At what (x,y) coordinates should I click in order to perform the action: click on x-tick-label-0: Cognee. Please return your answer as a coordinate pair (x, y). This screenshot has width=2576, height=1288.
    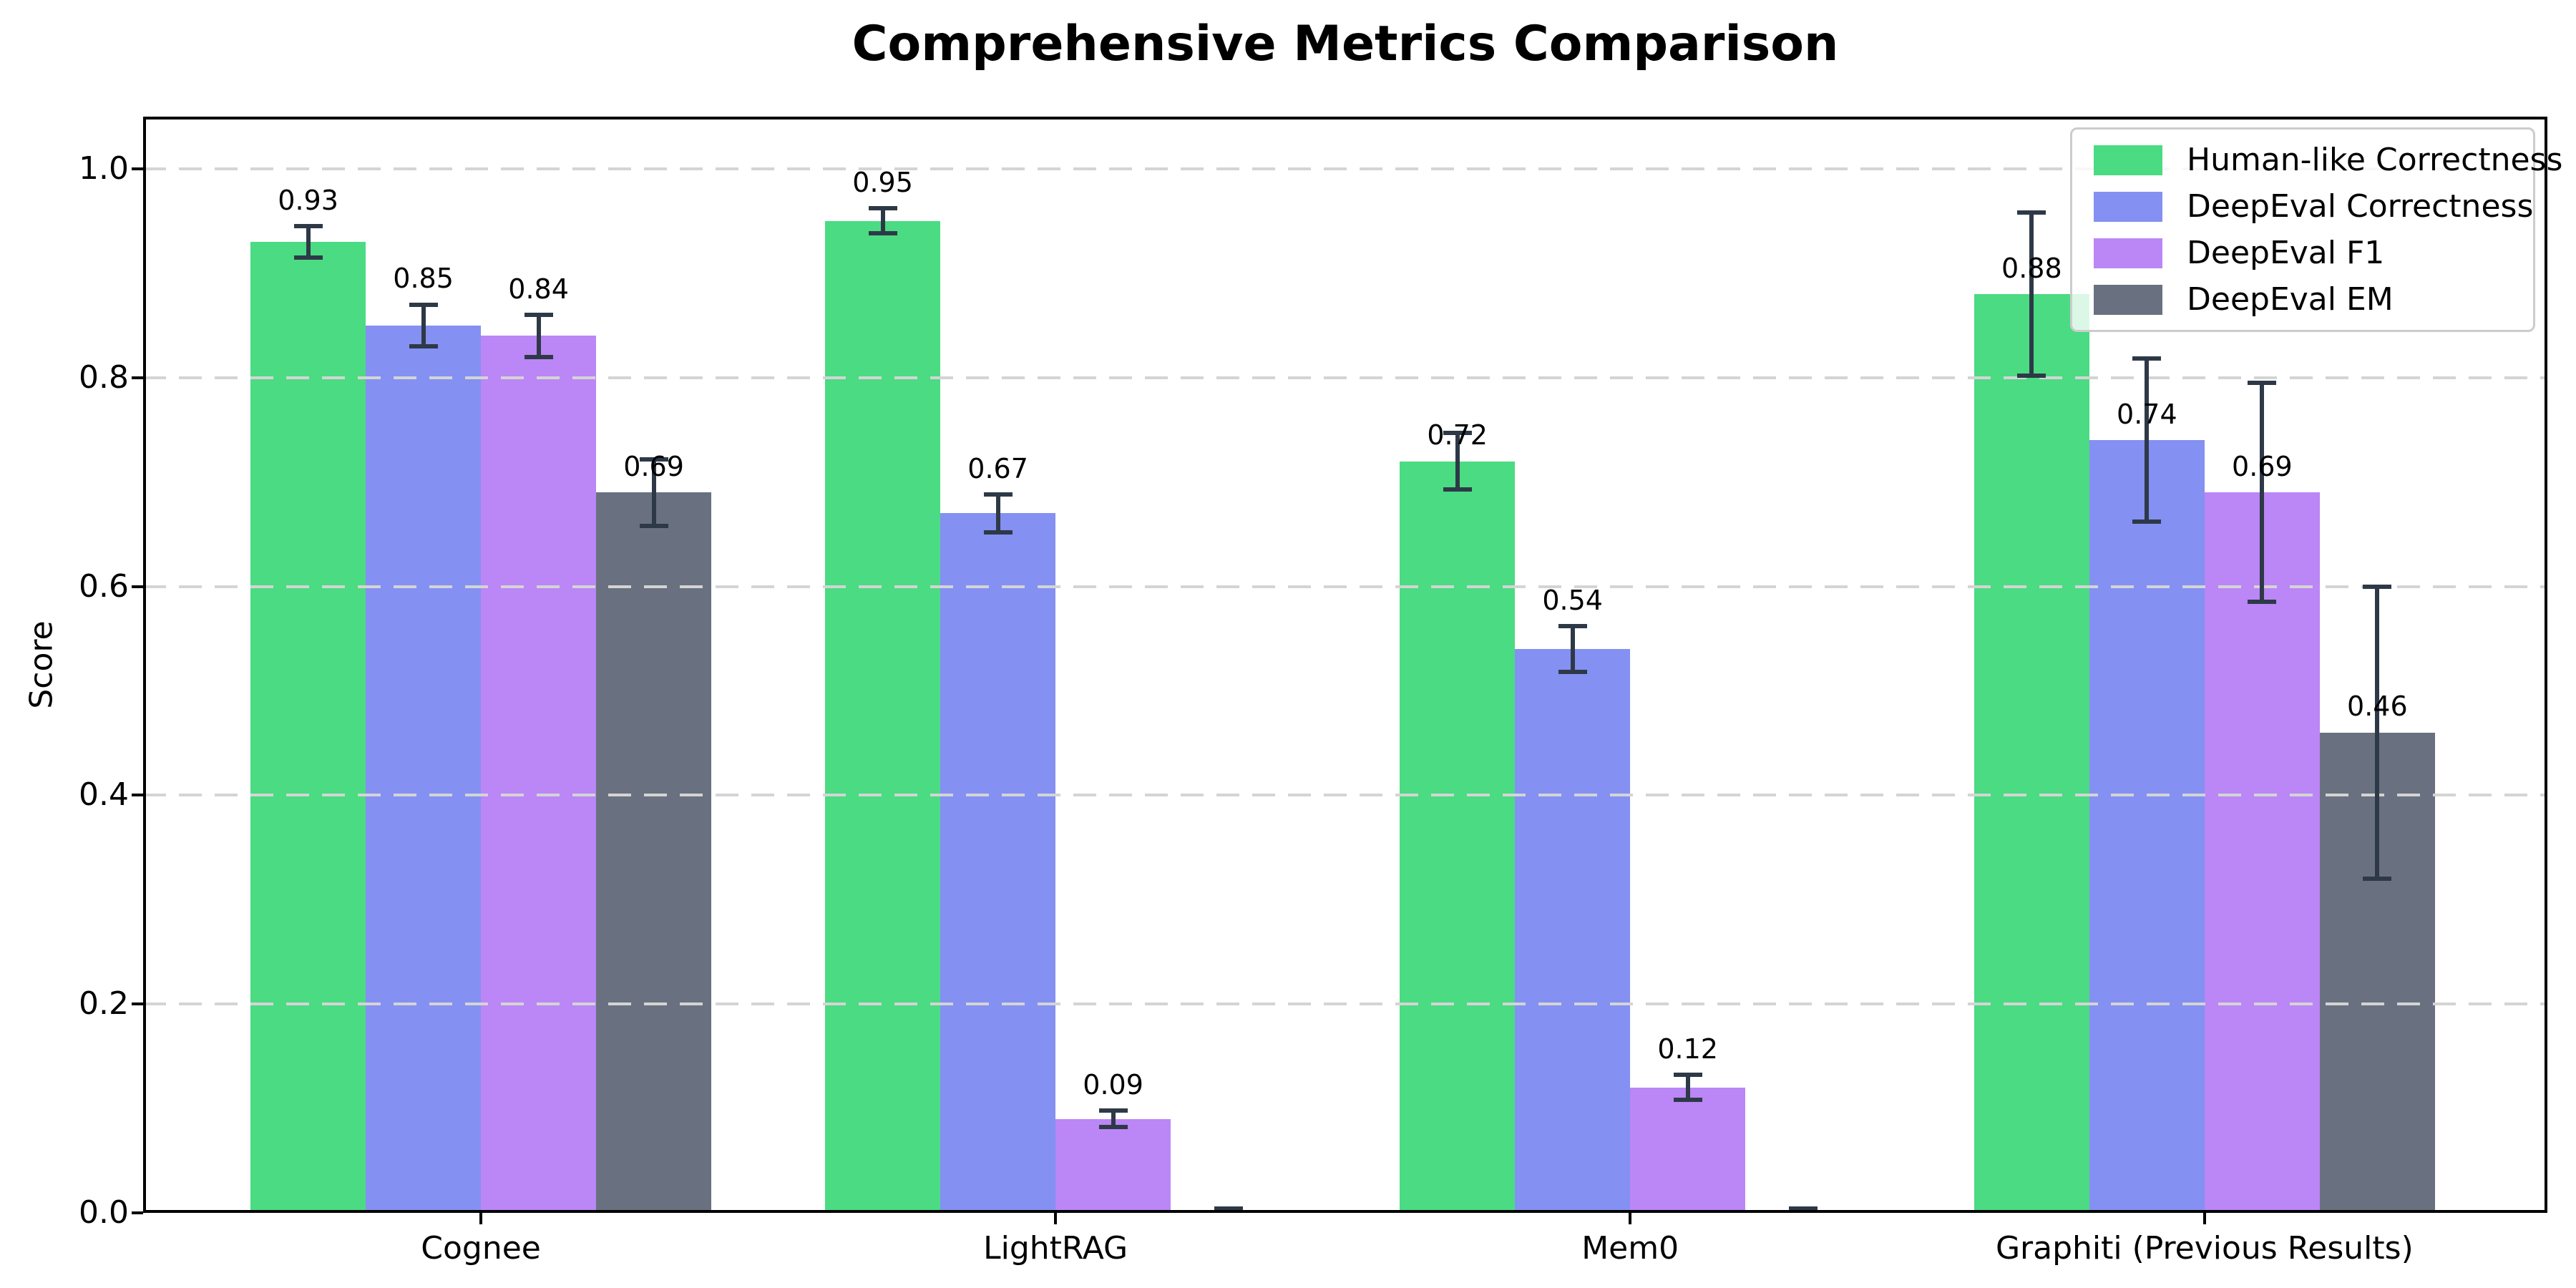
    Looking at the image, I should click on (481, 1248).